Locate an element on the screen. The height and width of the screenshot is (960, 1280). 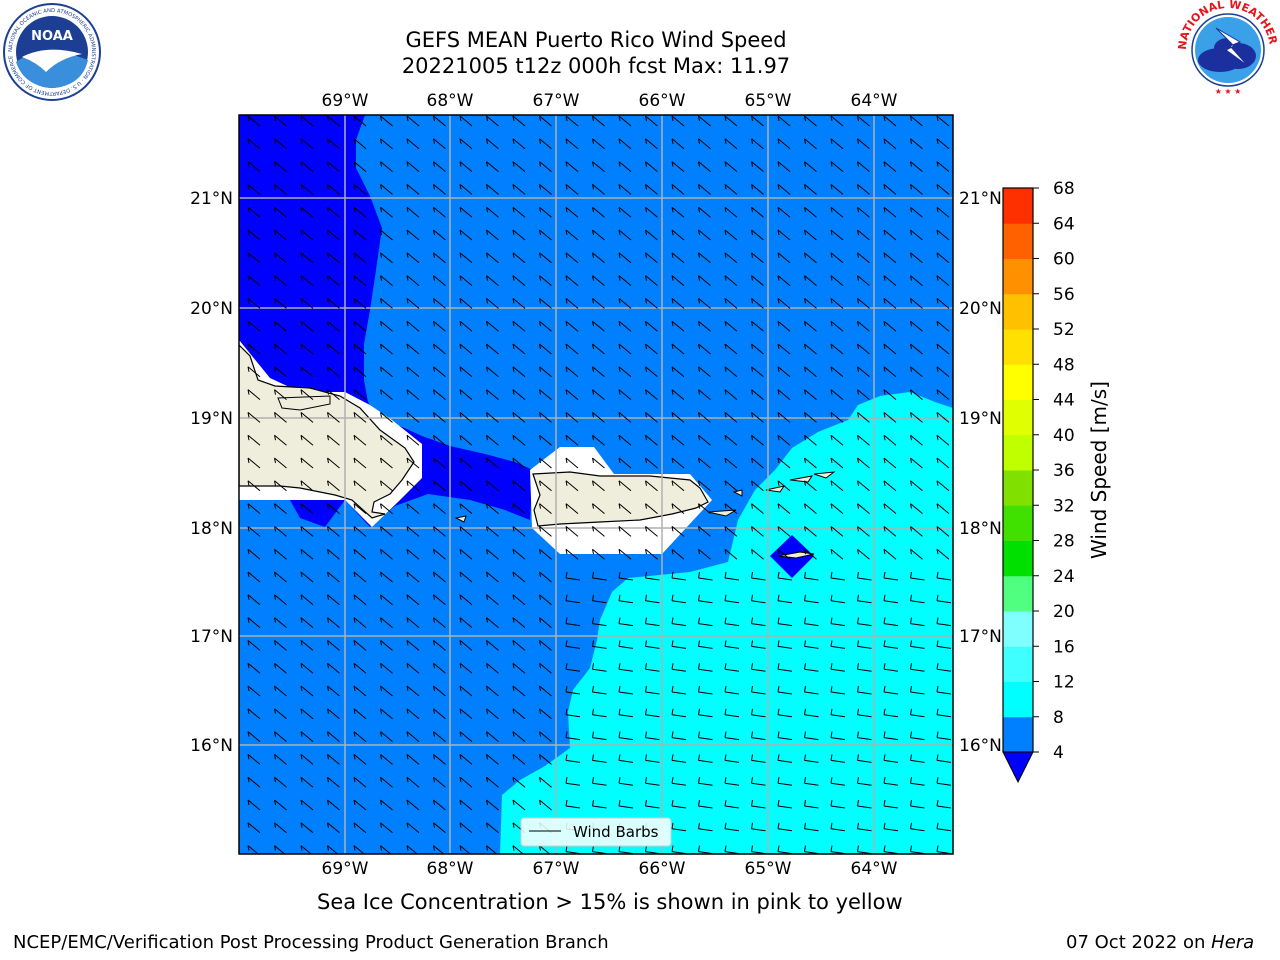
lat-label-left: 20°N is located at coordinates (211, 309).